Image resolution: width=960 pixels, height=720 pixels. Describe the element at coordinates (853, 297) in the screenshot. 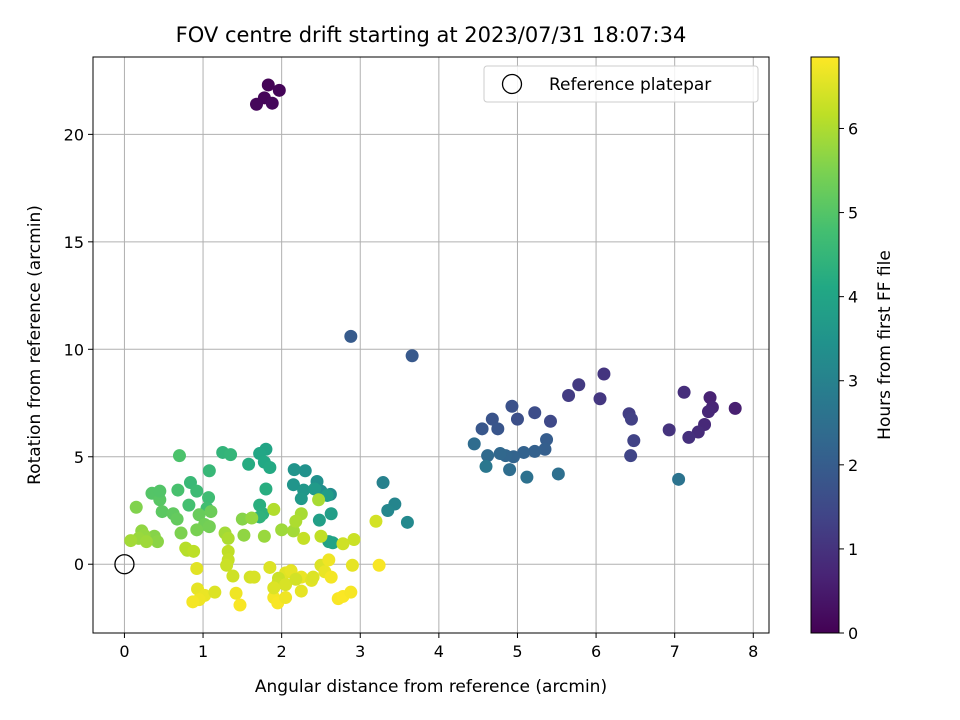

I see `colorbar-tick-label: 4` at that location.